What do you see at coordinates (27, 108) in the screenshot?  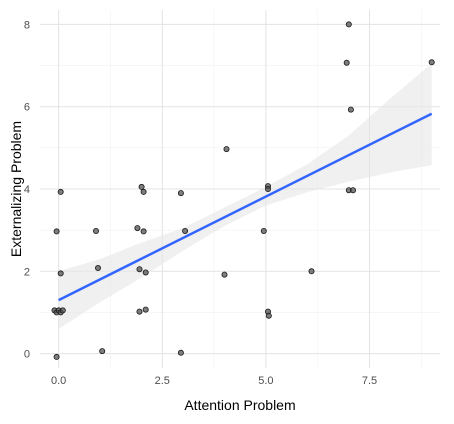 I see `y-tick-label: 6` at bounding box center [27, 108].